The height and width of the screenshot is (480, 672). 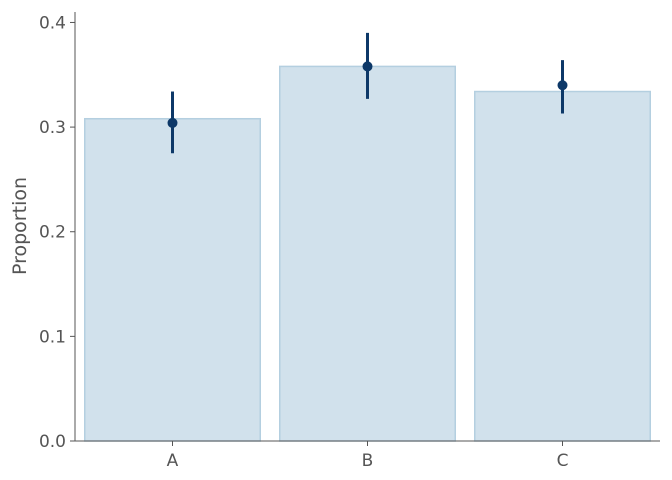 I want to click on point-estimate-A, so click(x=172, y=122).